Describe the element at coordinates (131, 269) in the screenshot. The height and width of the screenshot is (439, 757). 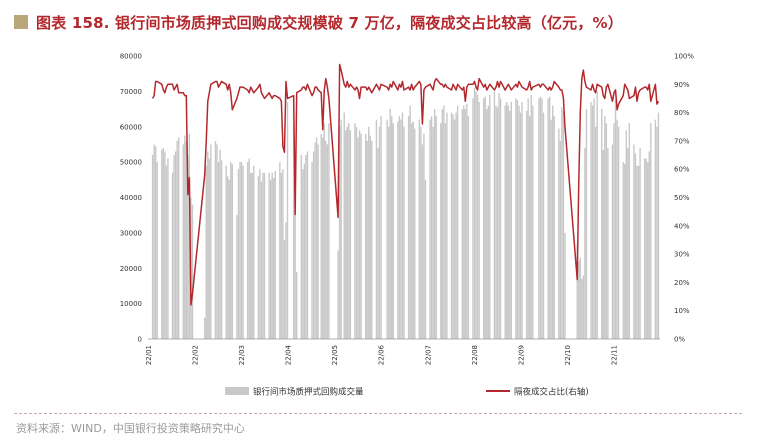
I see `left-axis-tick: 20000` at that location.